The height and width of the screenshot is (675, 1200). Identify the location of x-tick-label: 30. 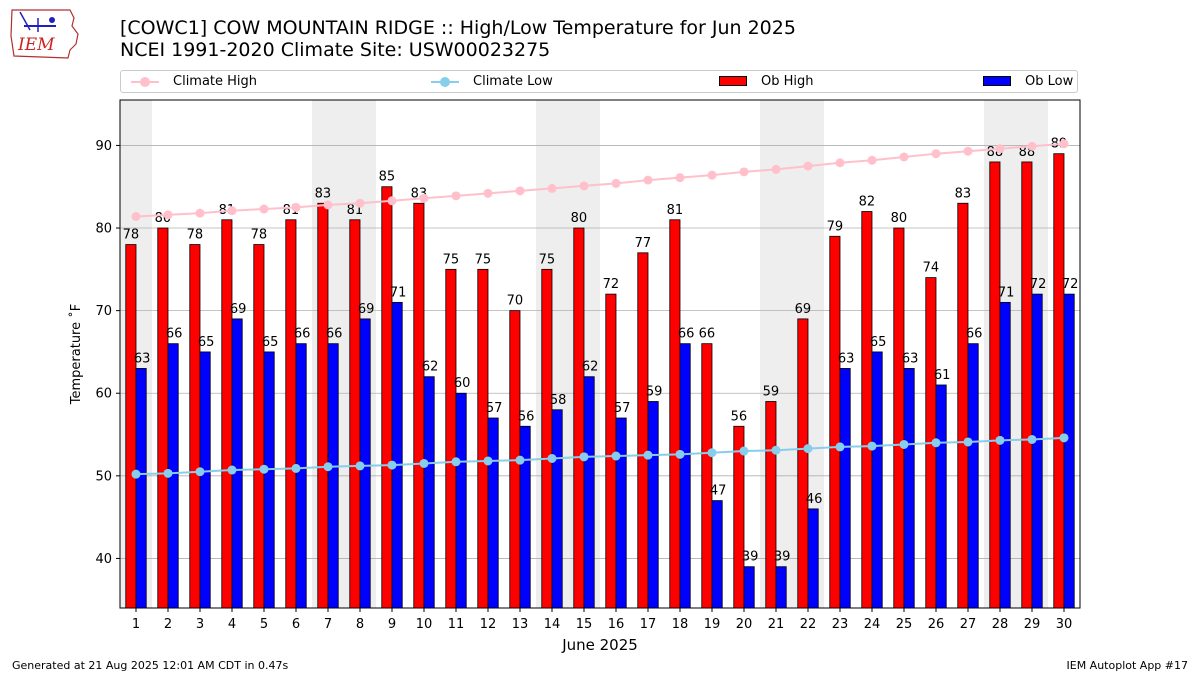
(1064, 624).